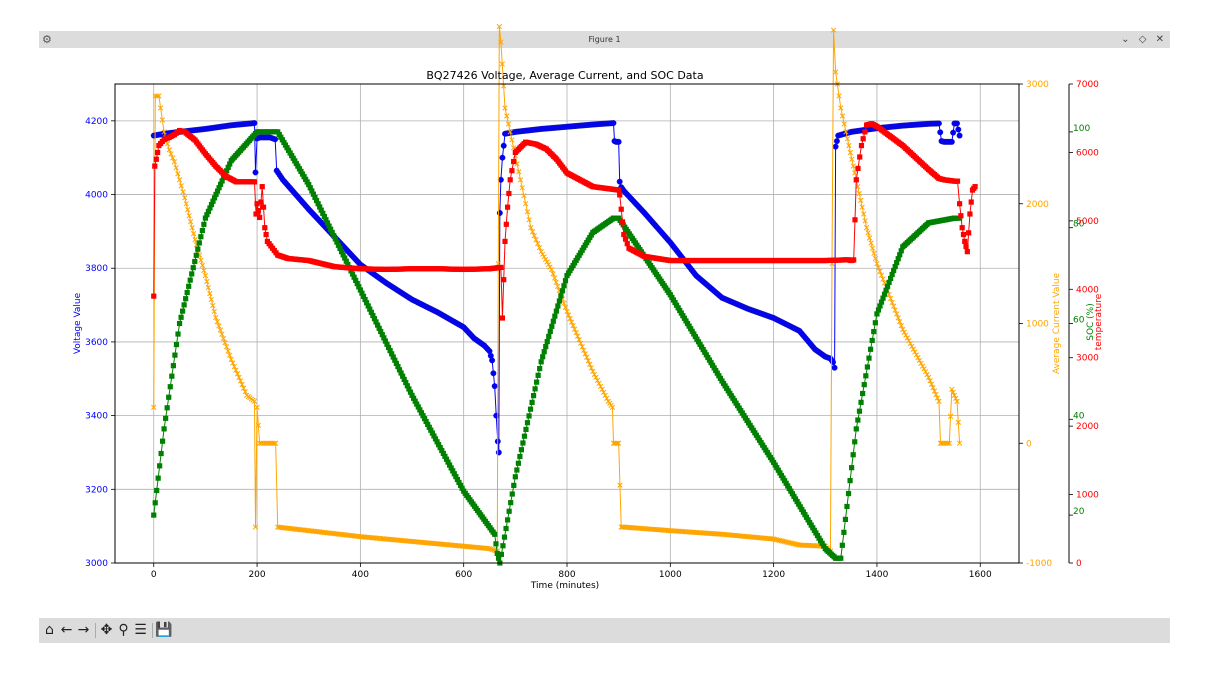 The height and width of the screenshot is (688, 1209). What do you see at coordinates (1125, 39) in the screenshot?
I see `minimize-icon: ⌄` at bounding box center [1125, 39].